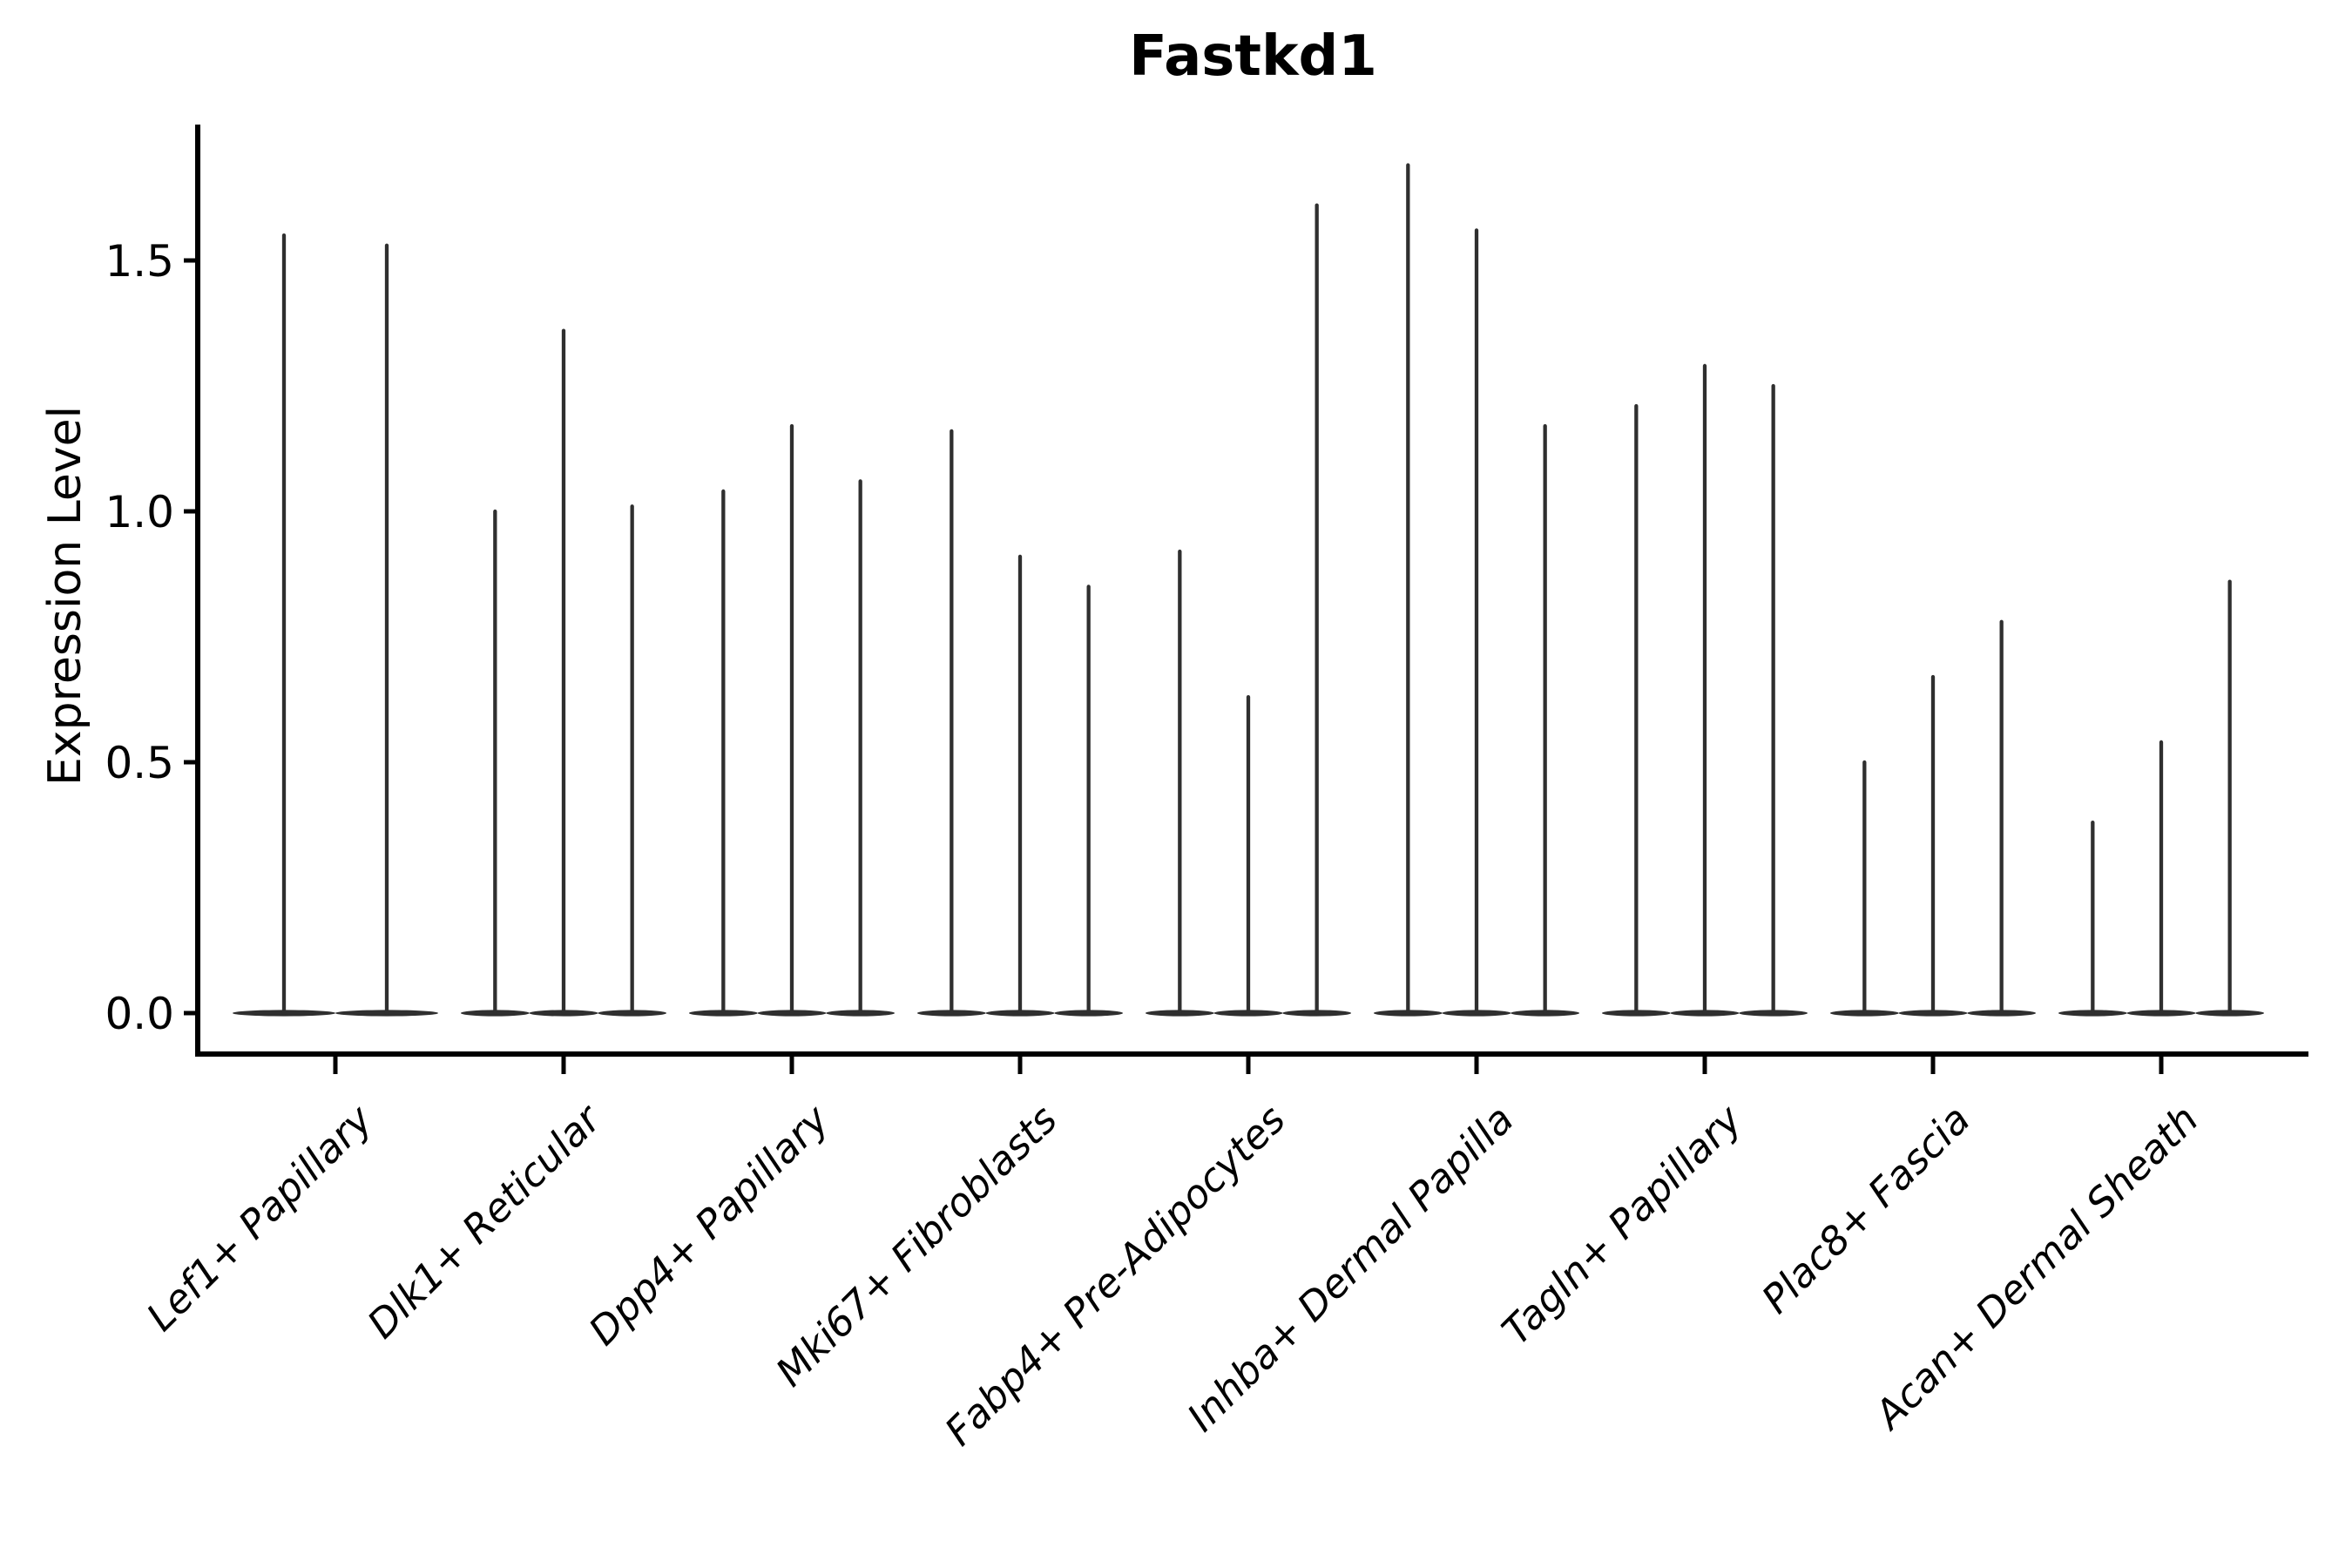  What do you see at coordinates (485, 1221) in the screenshot?
I see `x-tick-label: Dlk1+ Reticular` at bounding box center [485, 1221].